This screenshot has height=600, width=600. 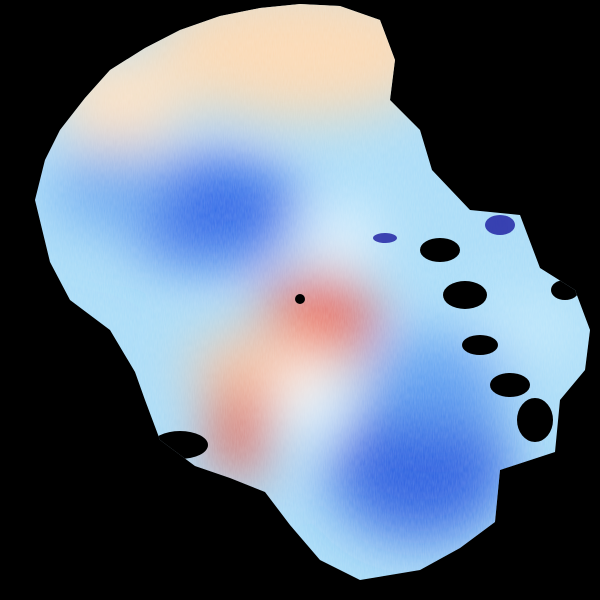 I want to click on folded-cells, so click(x=444, y=229).